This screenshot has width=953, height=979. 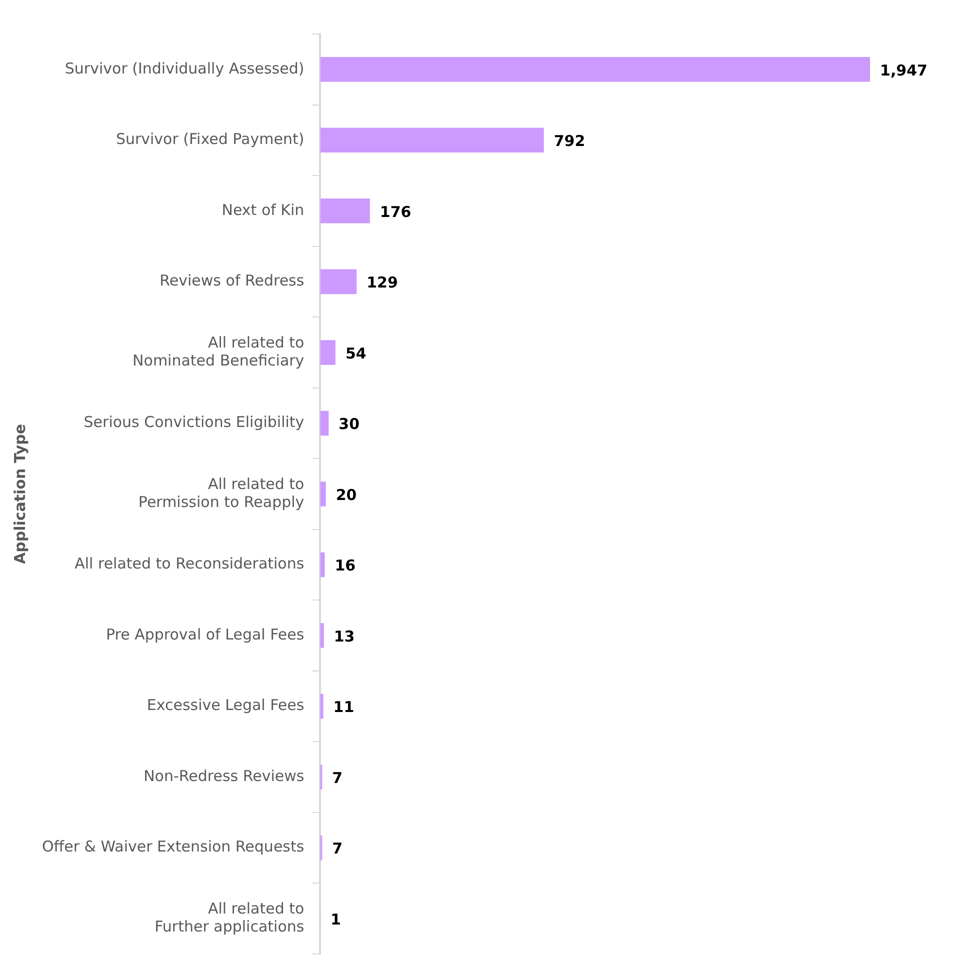 I want to click on data-label: 1, so click(x=335, y=919).